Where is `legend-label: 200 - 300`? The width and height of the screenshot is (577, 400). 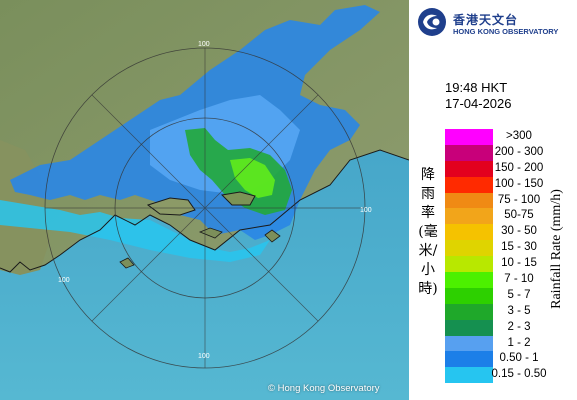
legend-label: 200 - 300 is located at coordinates (519, 151).